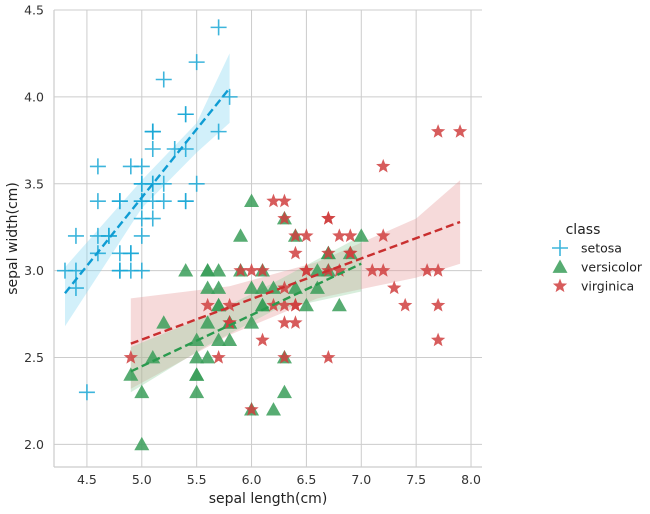 The image size is (650, 514). Describe the element at coordinates (560, 248) in the screenshot. I see `legend-marker-setosa` at that location.